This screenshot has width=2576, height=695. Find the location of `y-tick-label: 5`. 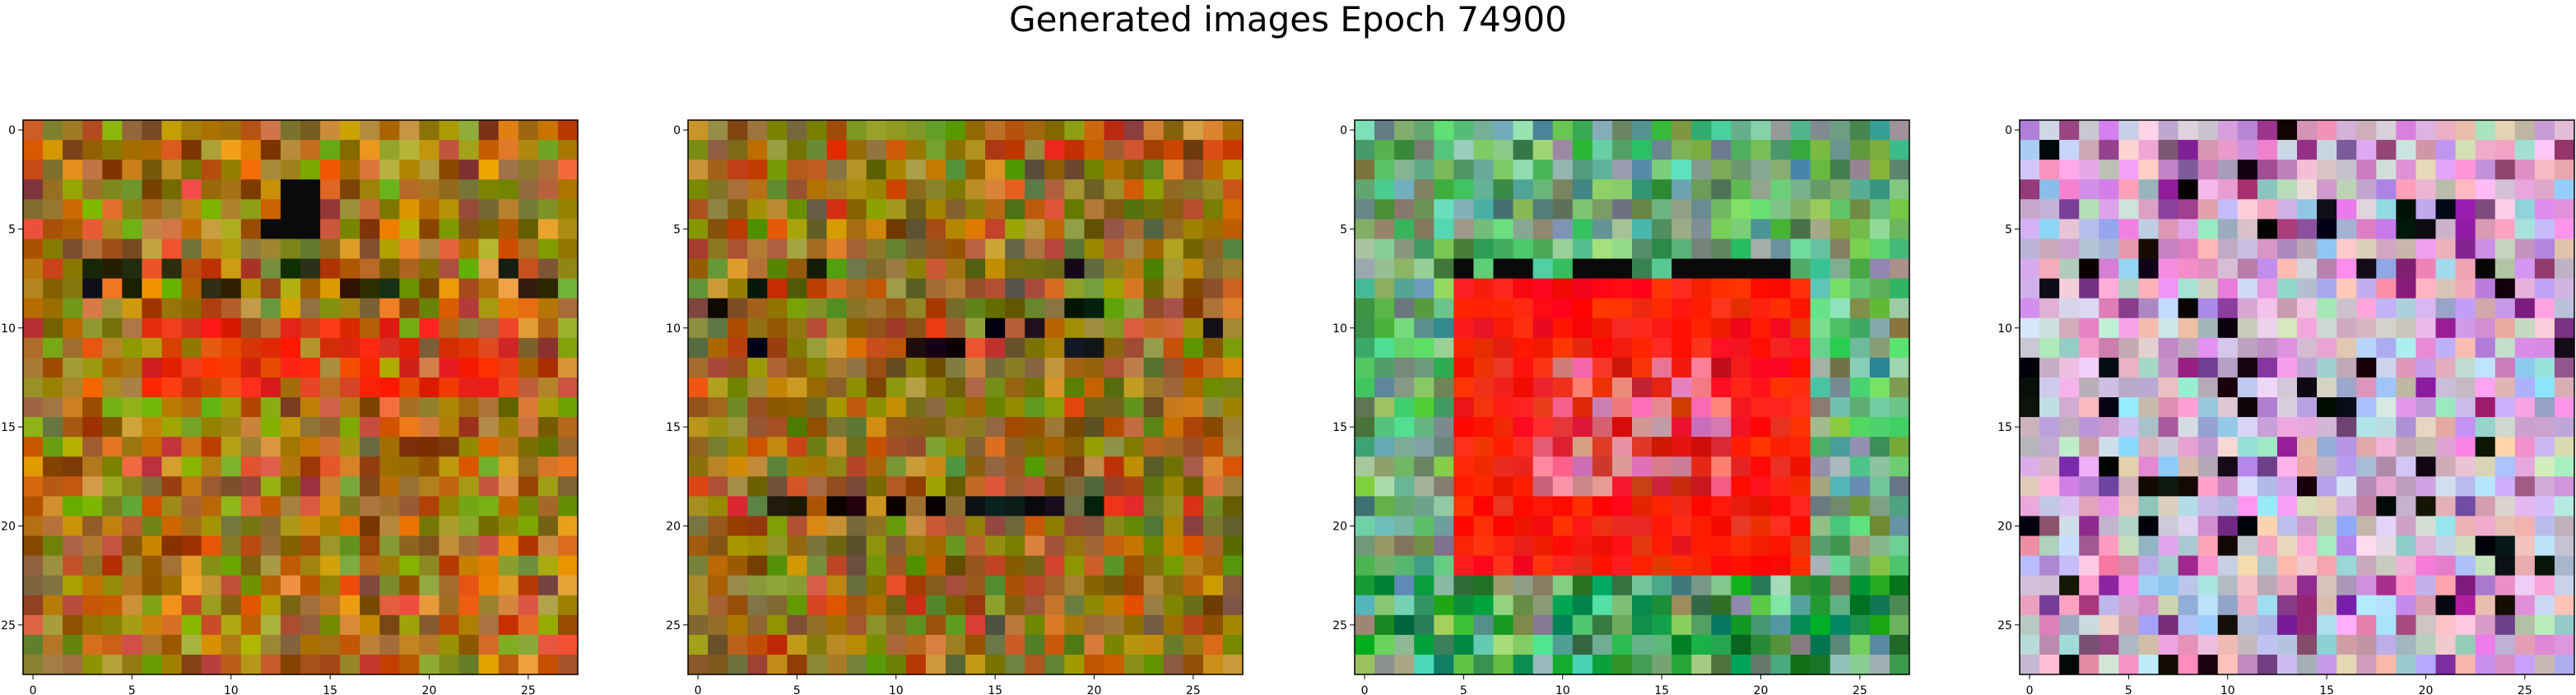

y-tick-label: 5 is located at coordinates (2008, 229).